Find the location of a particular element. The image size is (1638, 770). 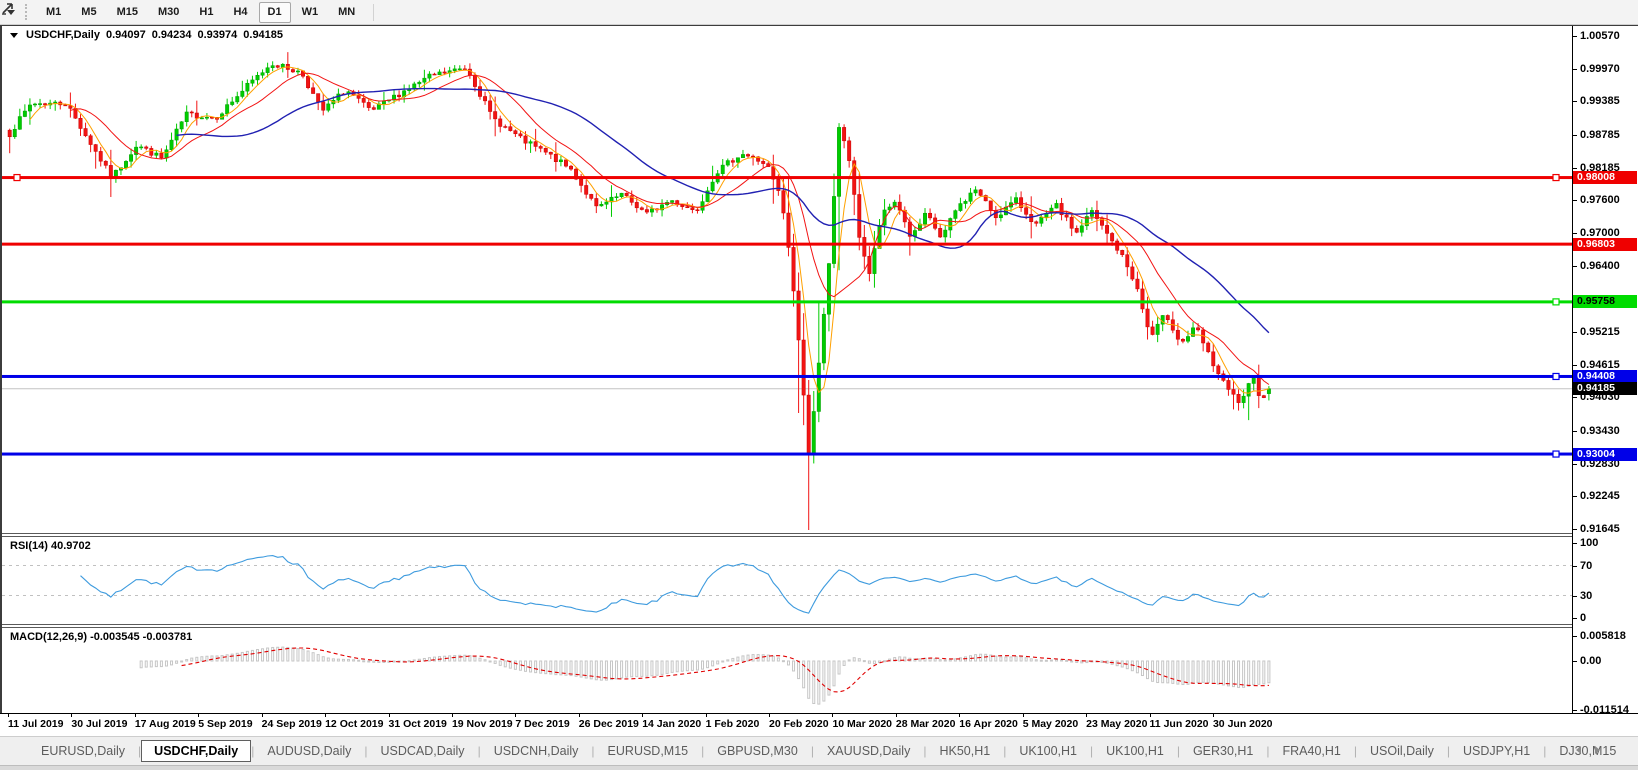

timeframe-button-mn: MN is located at coordinates (347, 11).